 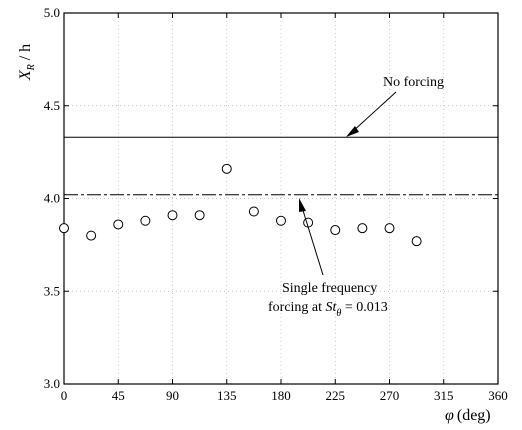 I want to click on x-axis-label: φ (deg), so click(x=468, y=415).